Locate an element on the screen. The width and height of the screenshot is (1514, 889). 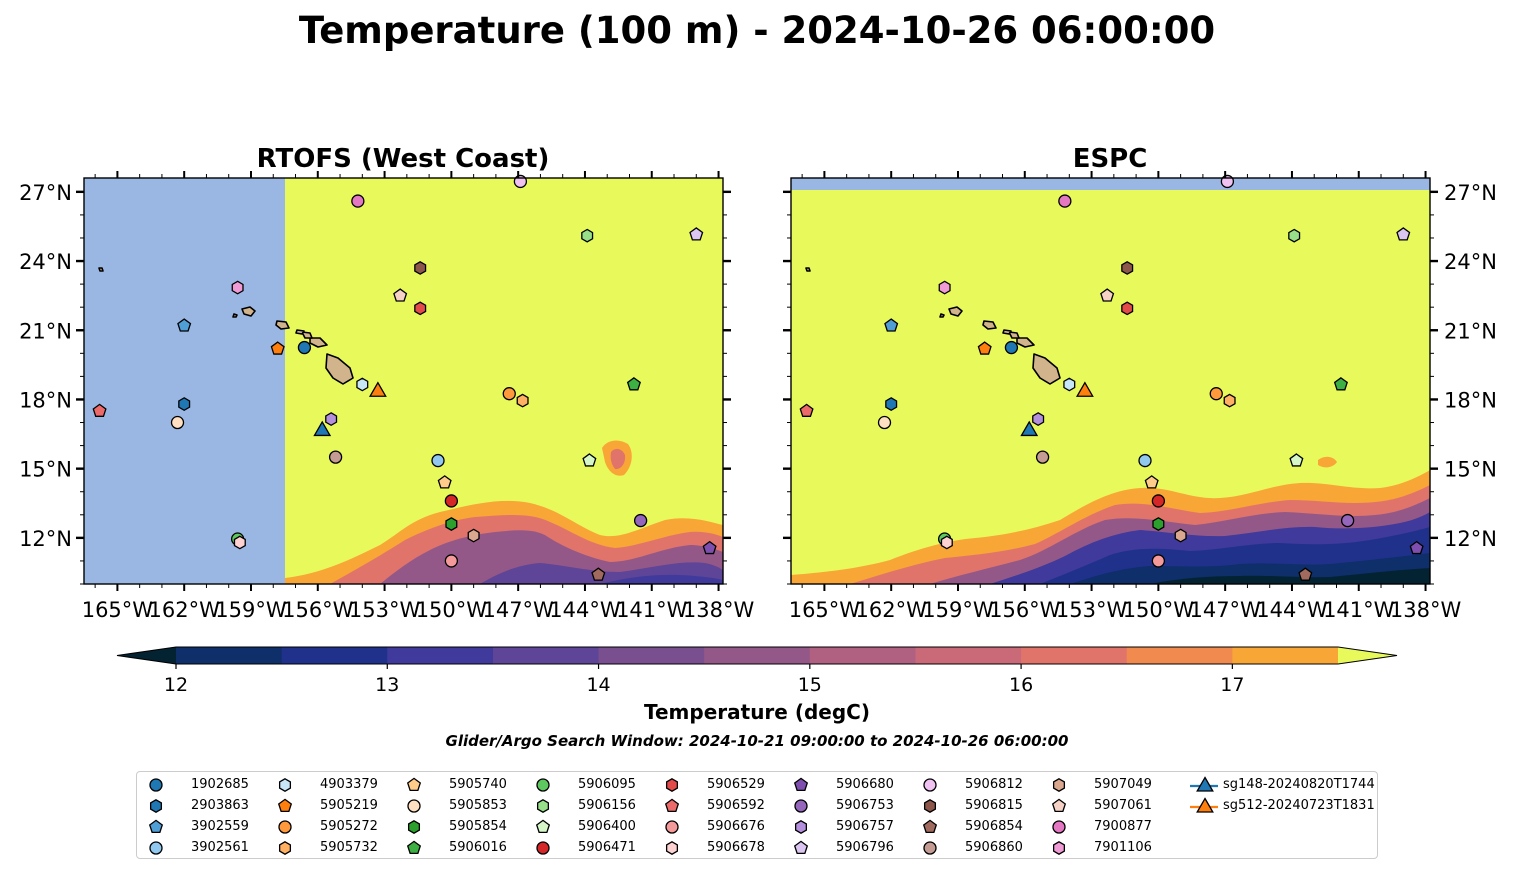
colorbar-extend-low is located at coordinates (146, 655).